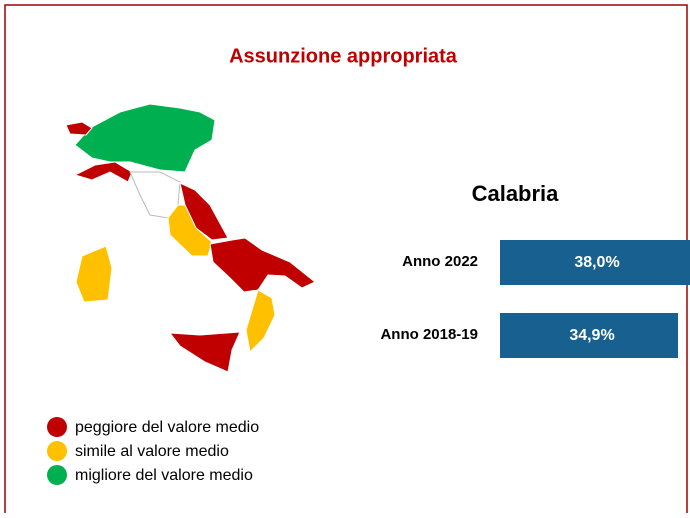 This screenshot has width=690, height=518. I want to click on region: Calabria, so click(516, 193).